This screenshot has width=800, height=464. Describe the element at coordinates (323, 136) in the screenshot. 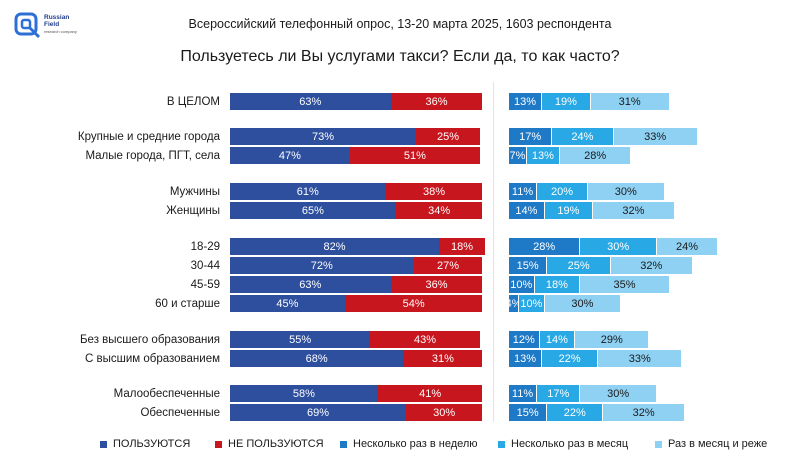

I see `bar-use: 73%` at that location.